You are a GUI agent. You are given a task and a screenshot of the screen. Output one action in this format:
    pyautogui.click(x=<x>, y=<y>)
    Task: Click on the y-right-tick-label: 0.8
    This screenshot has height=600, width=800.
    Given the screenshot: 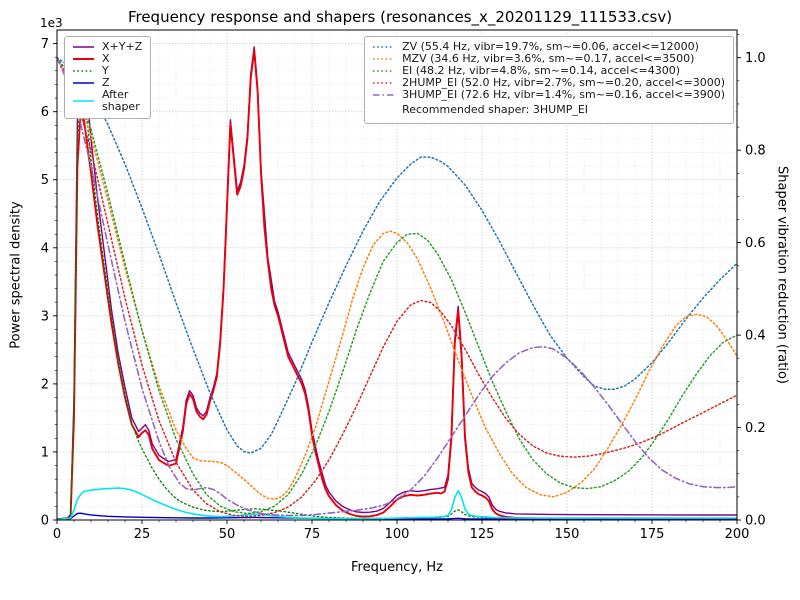 What is the action you would take?
    pyautogui.click(x=755, y=151)
    